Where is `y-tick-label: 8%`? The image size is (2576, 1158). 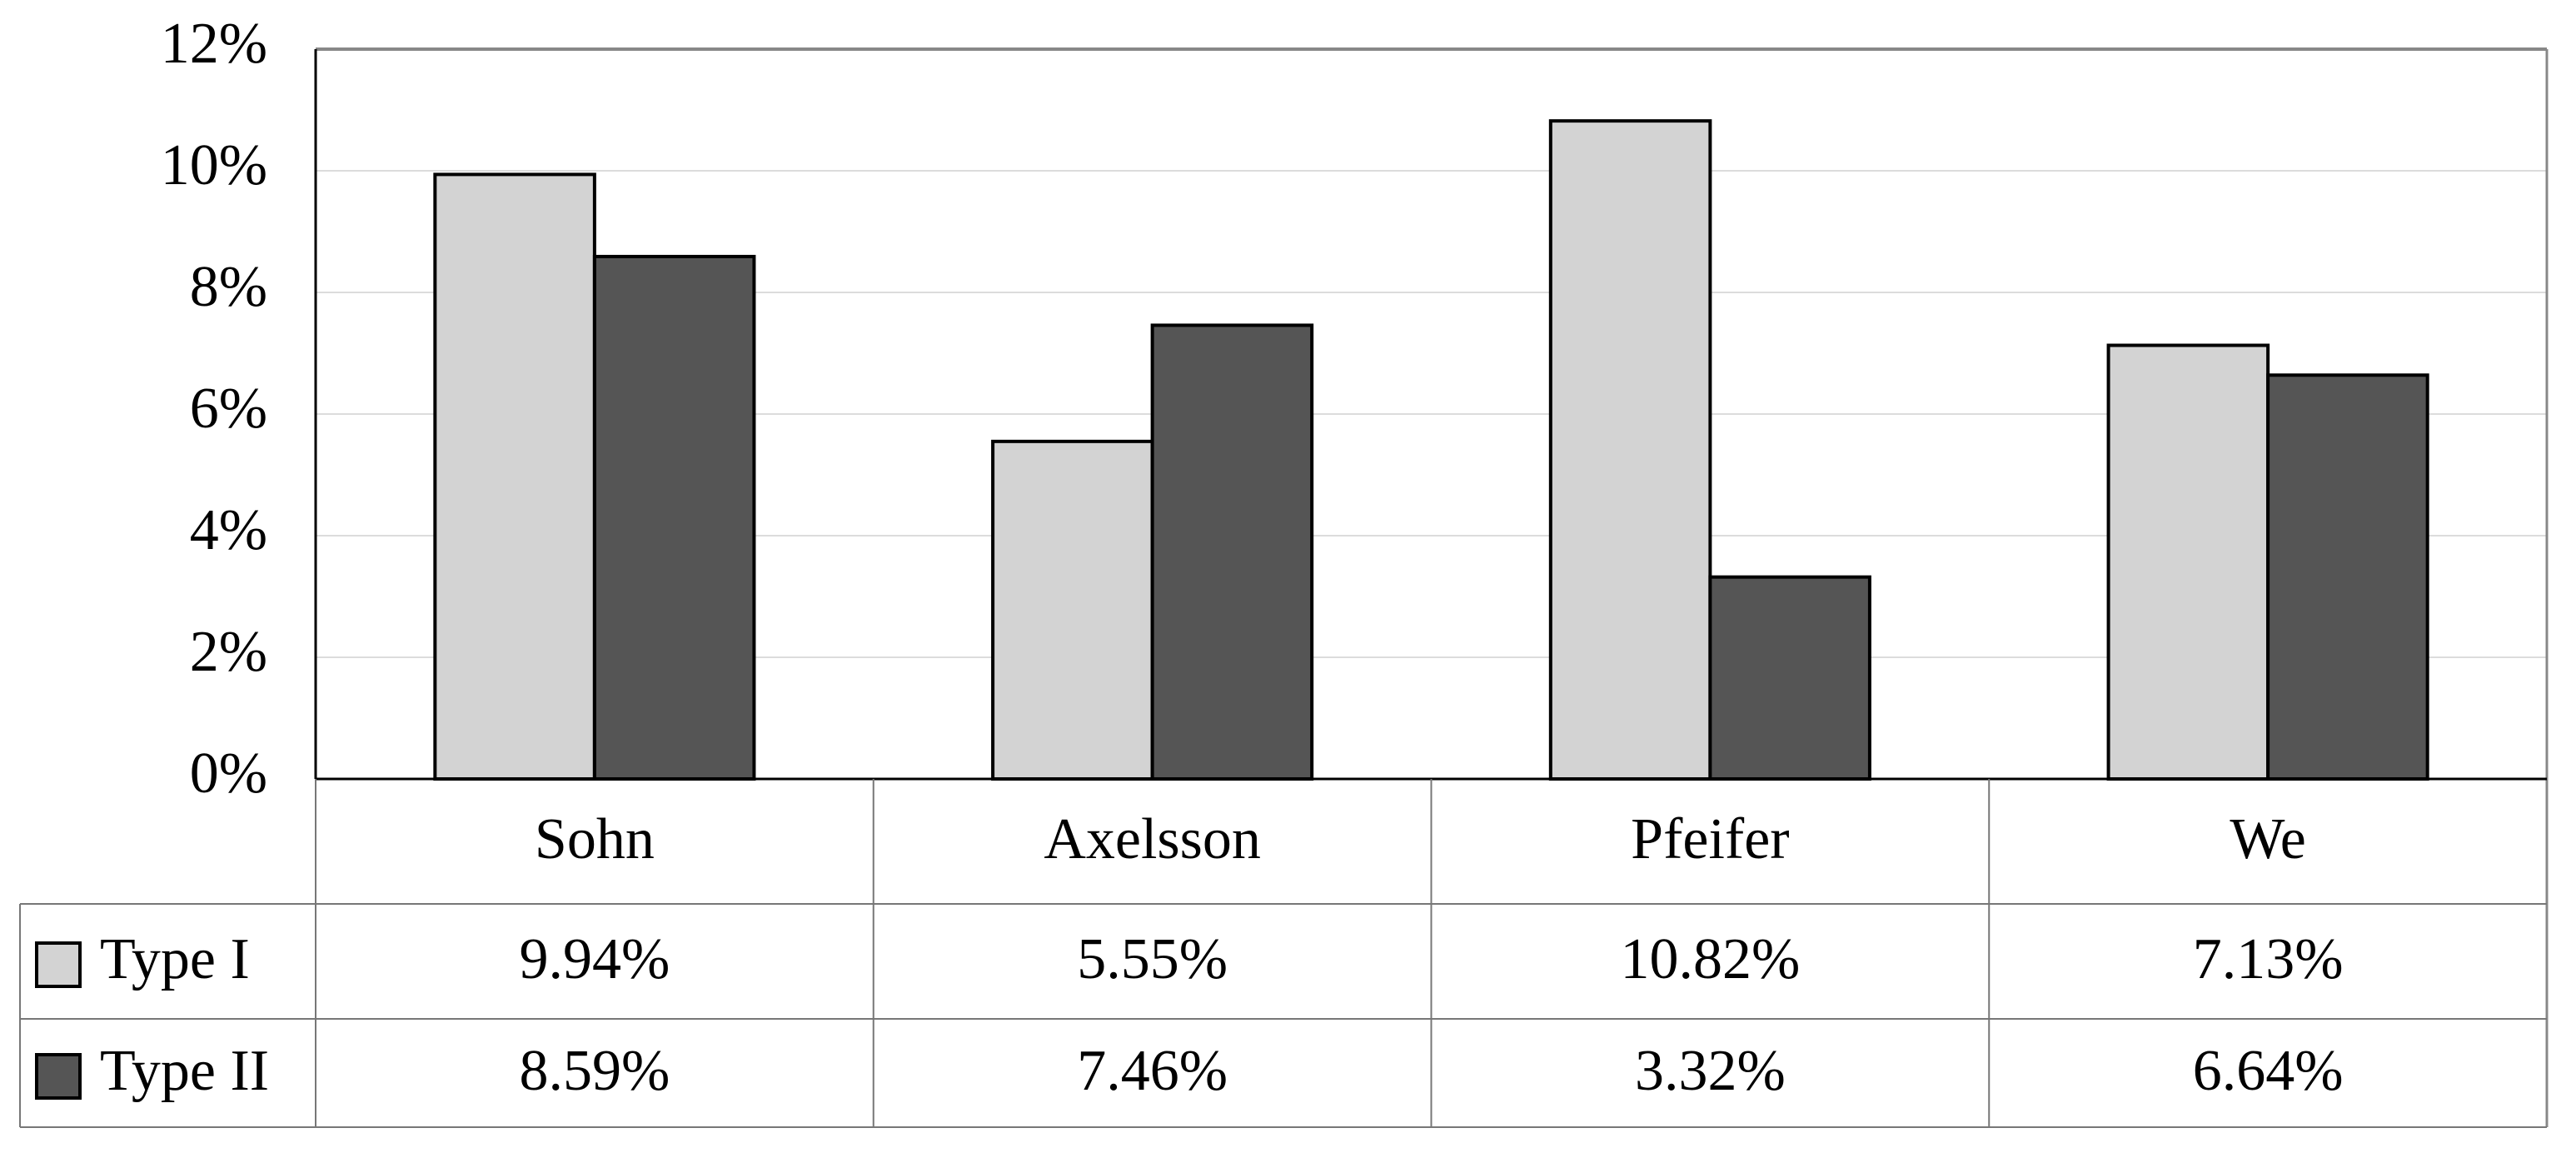
y-tick-label: 8% is located at coordinates (229, 287).